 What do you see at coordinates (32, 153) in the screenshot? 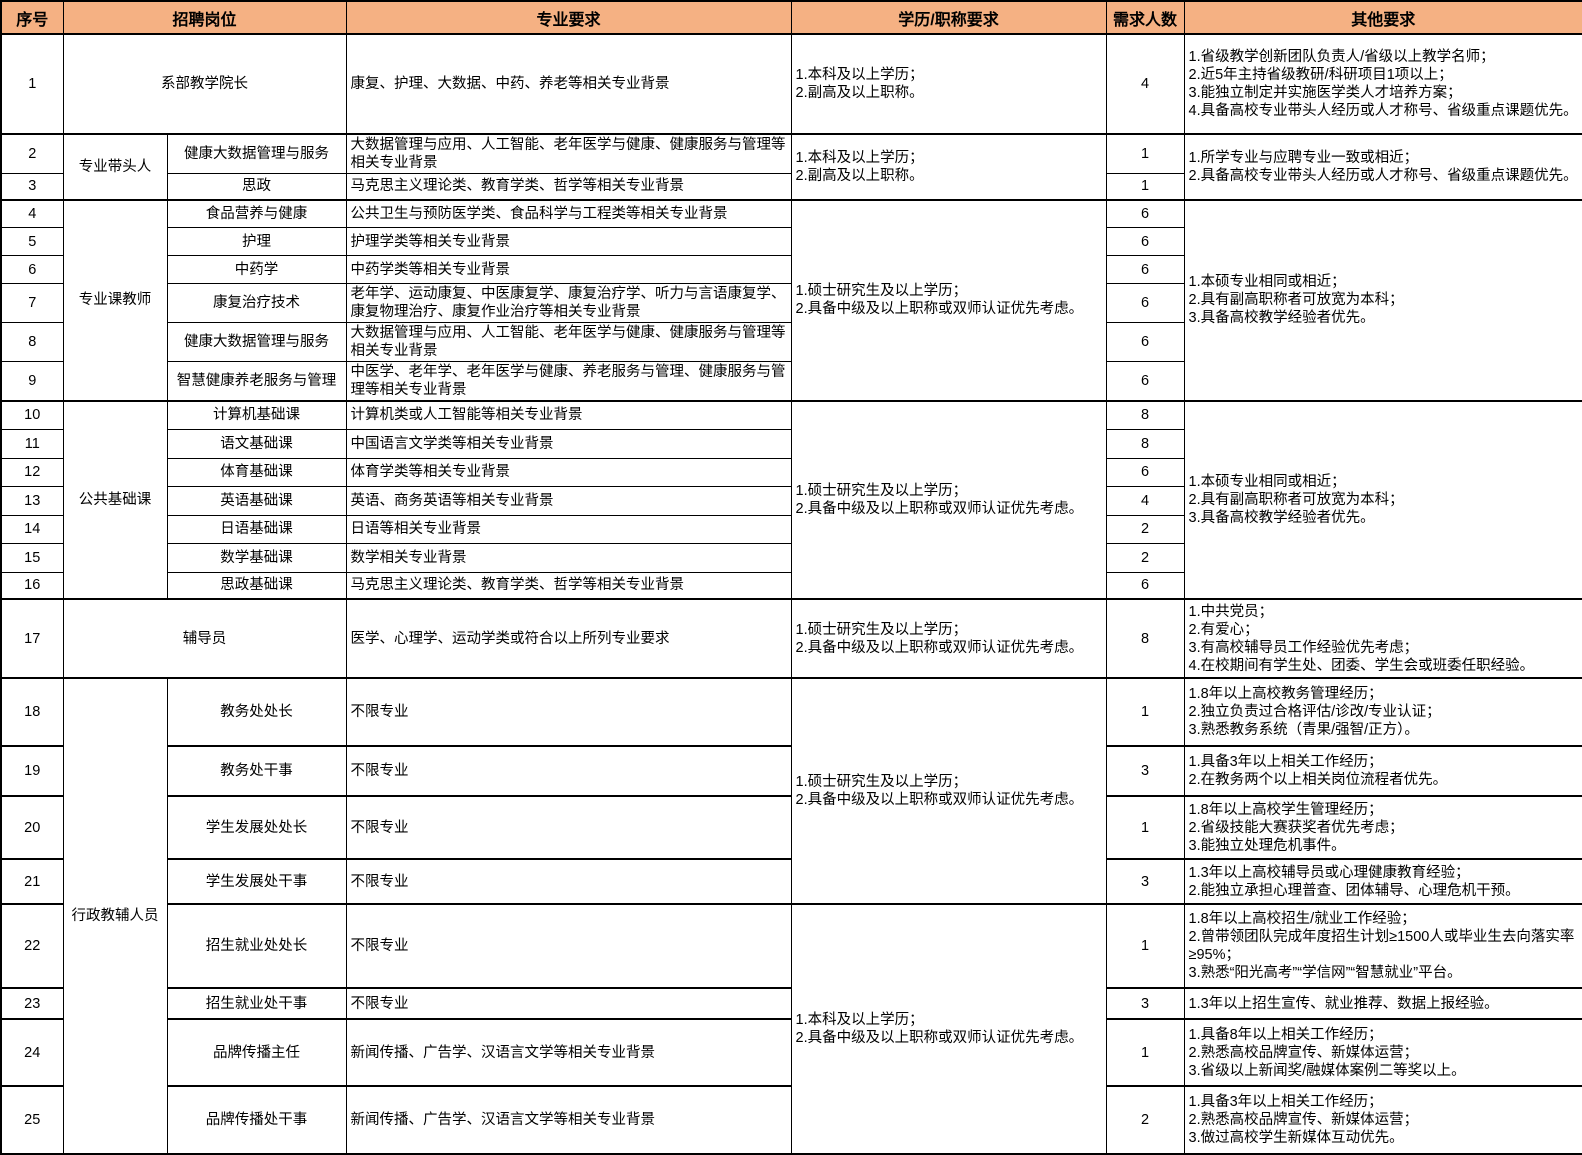
I see `cell-no: 2` at bounding box center [32, 153].